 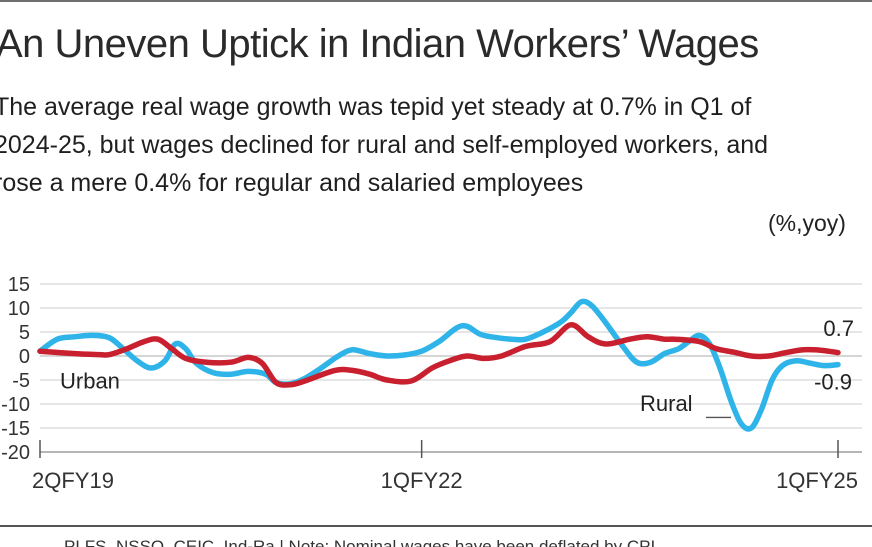 What do you see at coordinates (439, 355) in the screenshot?
I see `series-line-urban` at bounding box center [439, 355].